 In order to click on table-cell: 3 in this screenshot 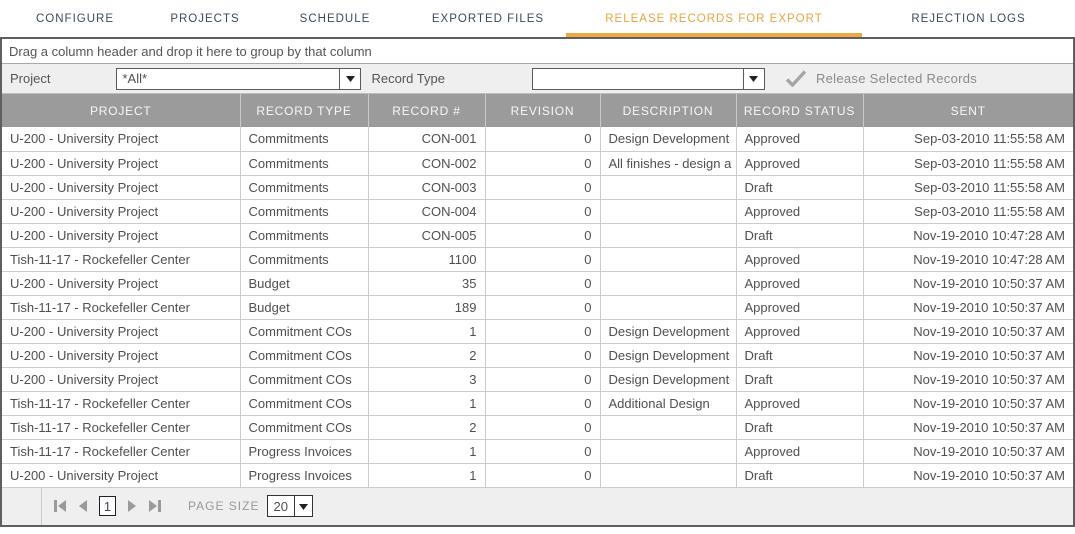, I will do `click(426, 379)`.